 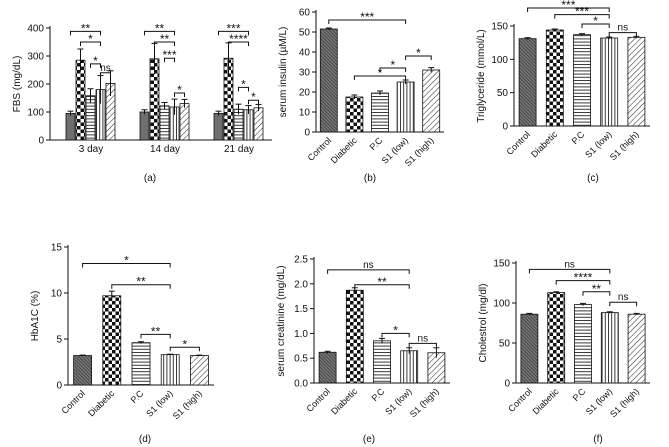 I want to click on significance-bracket-d, so click(x=126, y=265).